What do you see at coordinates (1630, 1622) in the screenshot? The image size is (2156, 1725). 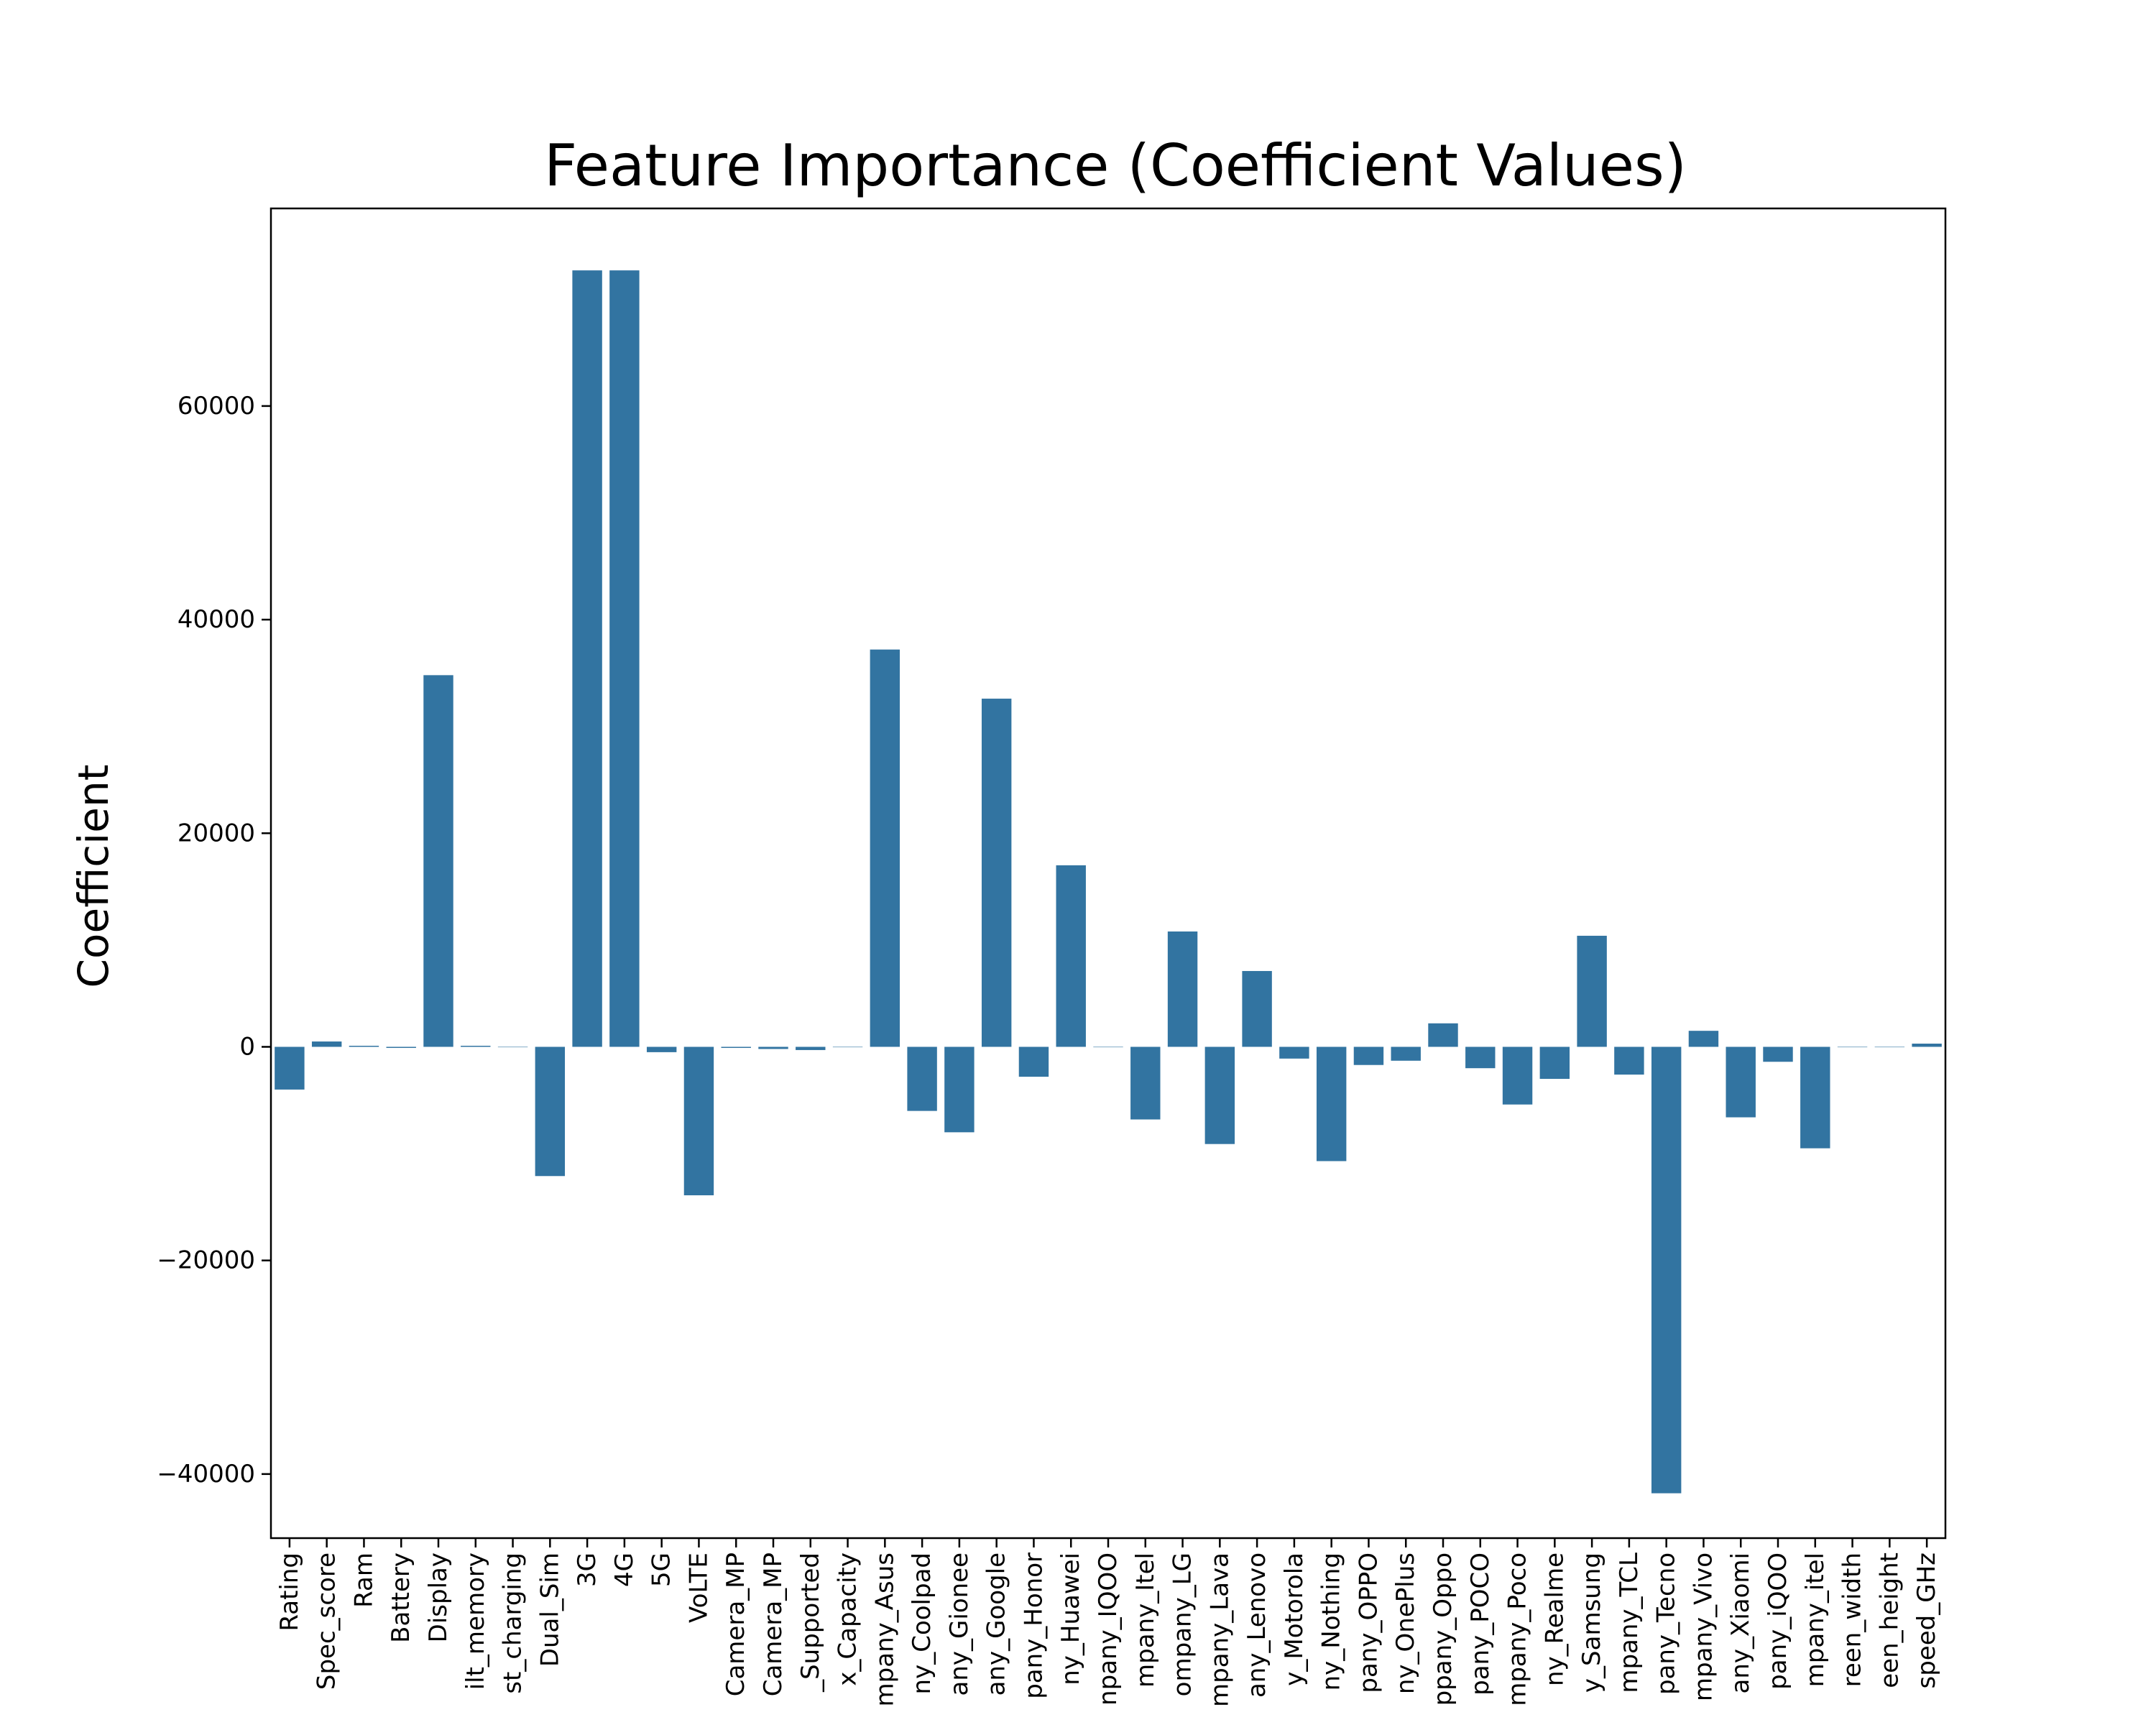 I see `x-tick-label: mpany_TCL` at bounding box center [1630, 1622].